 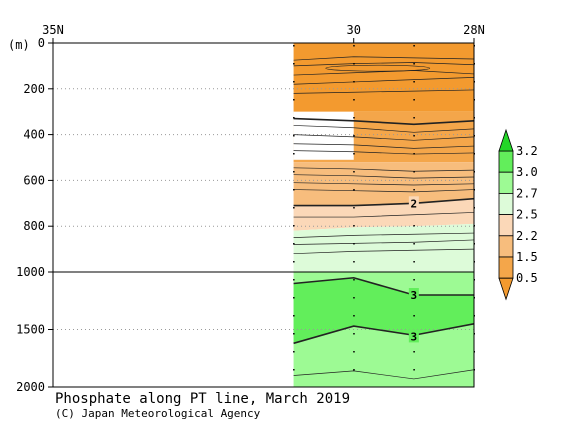 What do you see at coordinates (413, 269) in the screenshot?
I see `contour-value-labels: 2 3 3` at bounding box center [413, 269].